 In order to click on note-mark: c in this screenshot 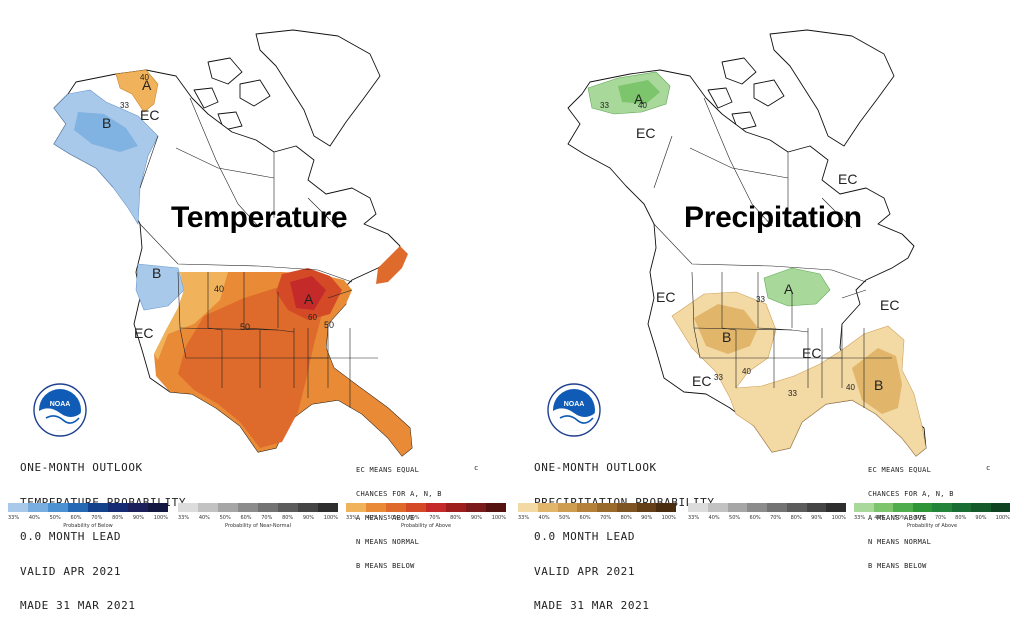, I will do `click(476, 468)`.